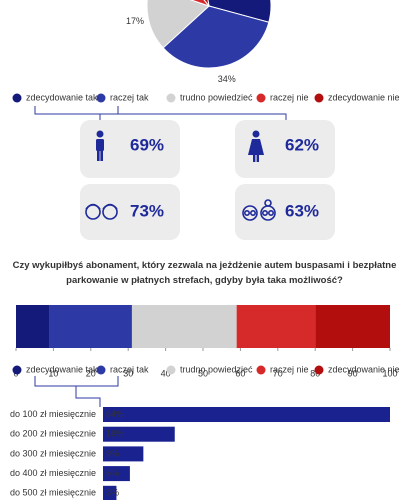  Describe the element at coordinates (112, 473) in the screenshot. I see `data-label: 6%` at that location.